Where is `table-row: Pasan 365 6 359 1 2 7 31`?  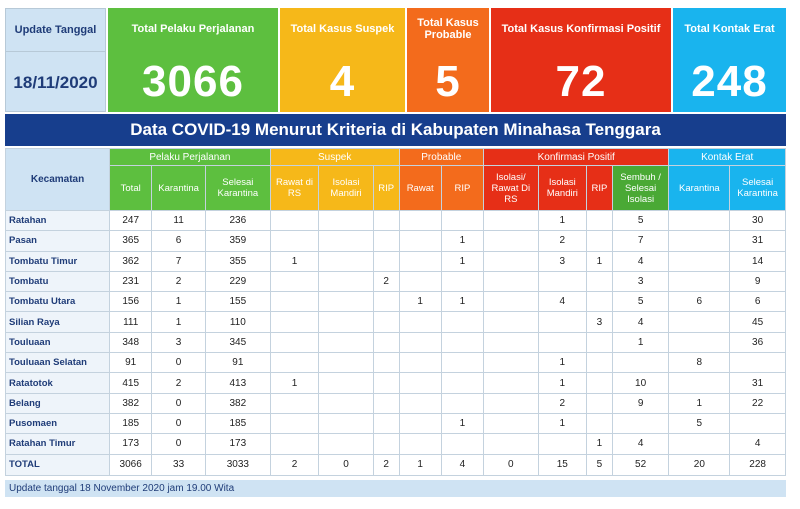 table-row: Pasan 365 6 359 1 2 7 31 is located at coordinates (395, 241).